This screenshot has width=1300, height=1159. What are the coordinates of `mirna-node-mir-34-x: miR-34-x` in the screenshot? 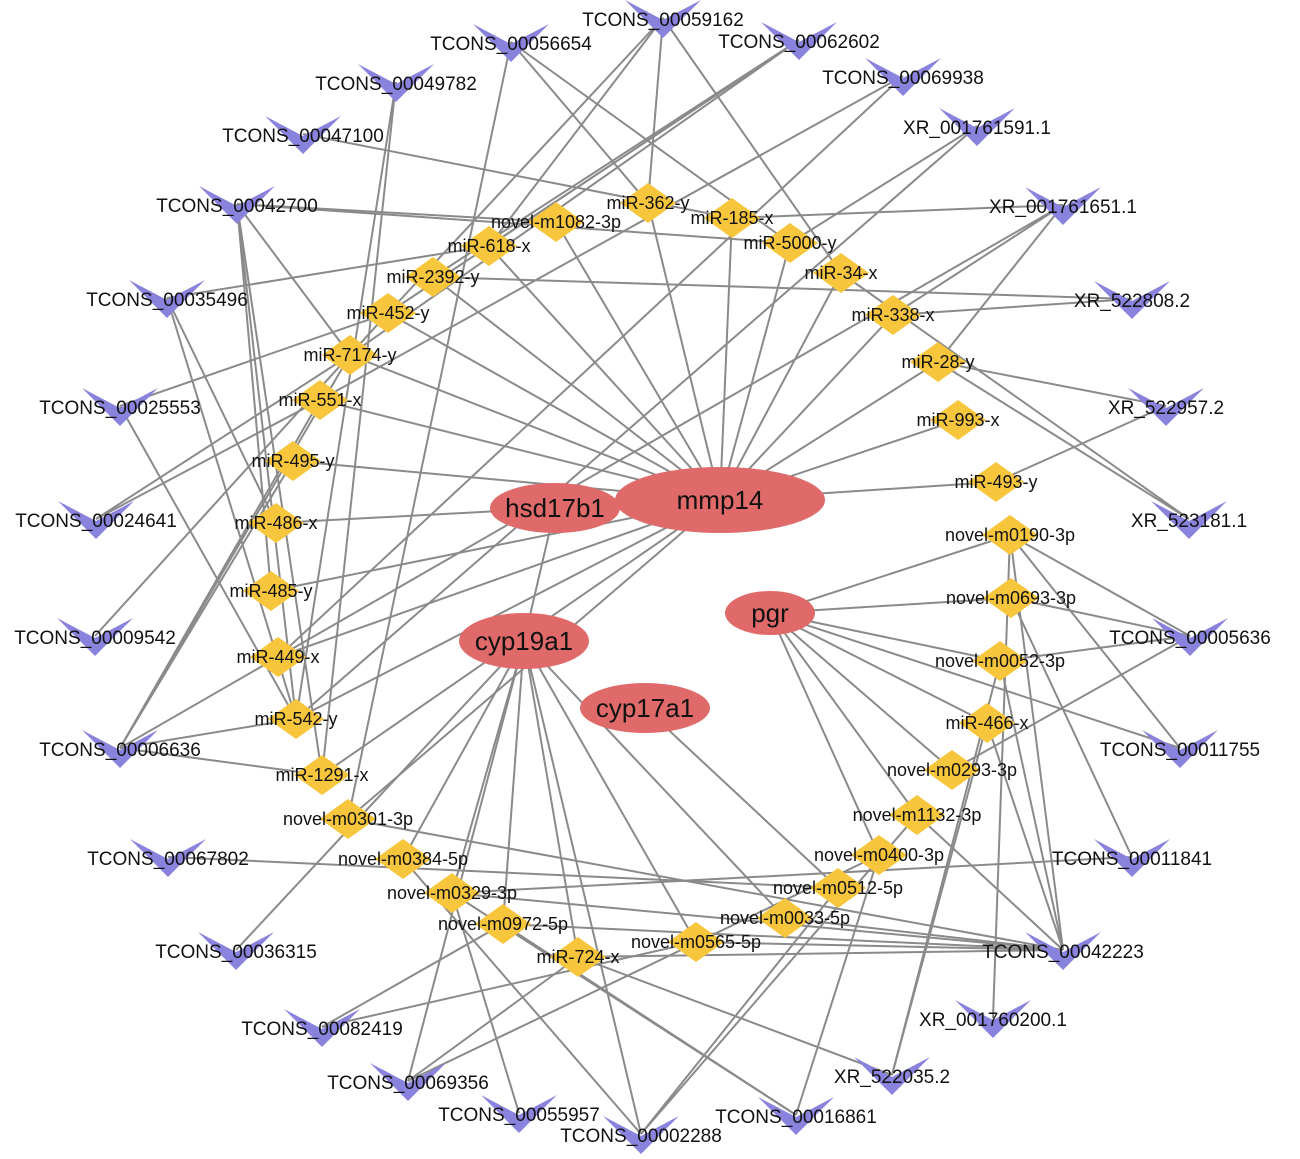 It's located at (841, 273).